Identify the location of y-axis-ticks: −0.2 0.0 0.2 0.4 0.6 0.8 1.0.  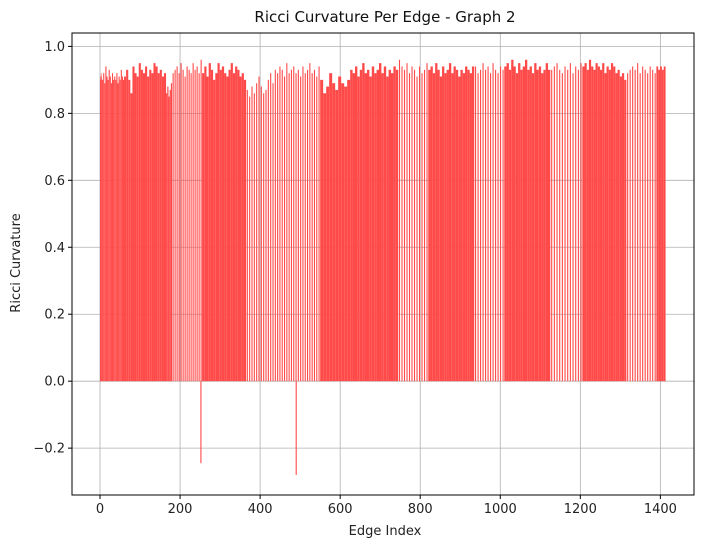
(52, 248).